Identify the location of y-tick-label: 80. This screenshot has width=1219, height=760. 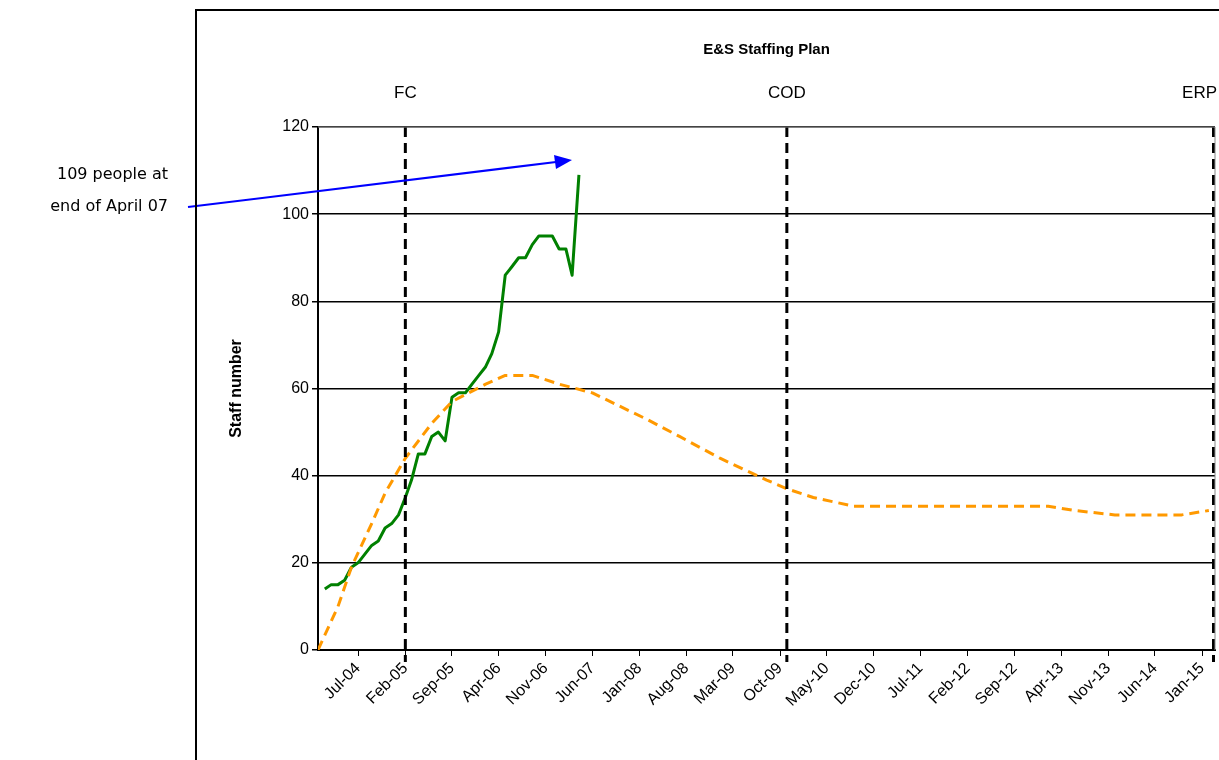
(300, 300).